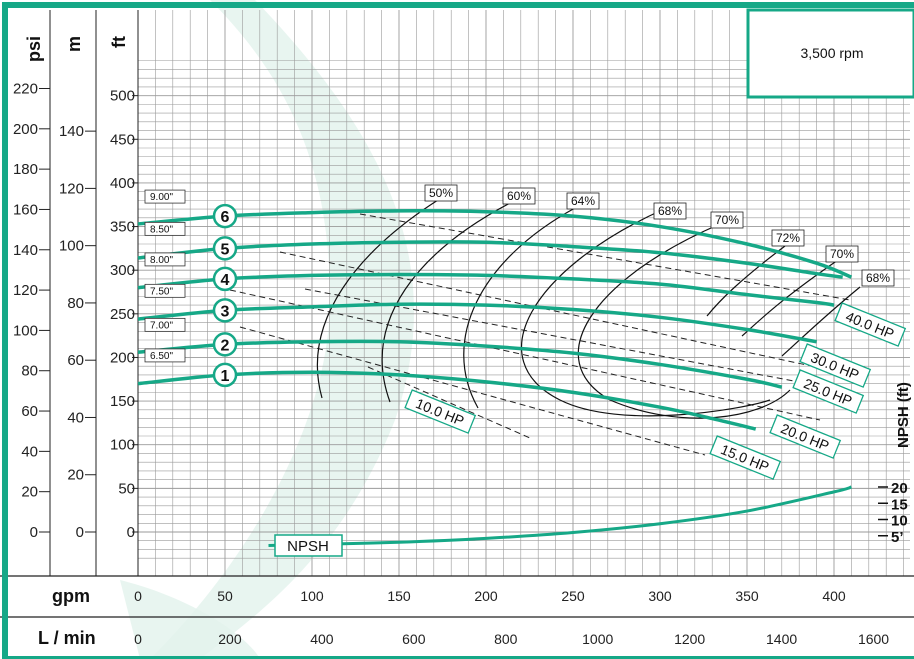 The image size is (914, 659). Describe the element at coordinates (75, 475) in the screenshot. I see `m-tick-label: 20` at that location.